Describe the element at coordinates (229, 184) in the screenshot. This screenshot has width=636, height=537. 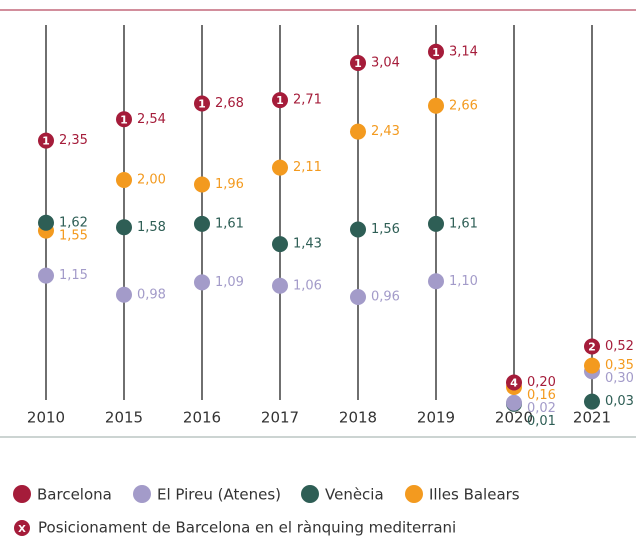
I see `value-label: 1,96` at that location.